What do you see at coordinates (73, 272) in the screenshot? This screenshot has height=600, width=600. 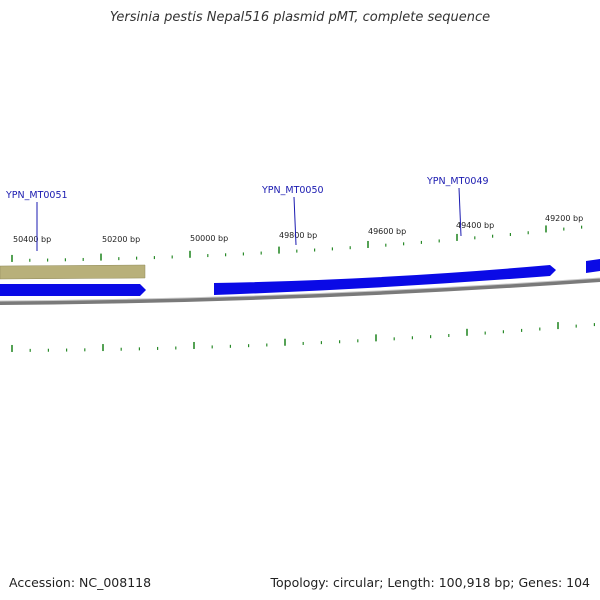 I see `reverse-feature-bar` at bounding box center [73, 272].